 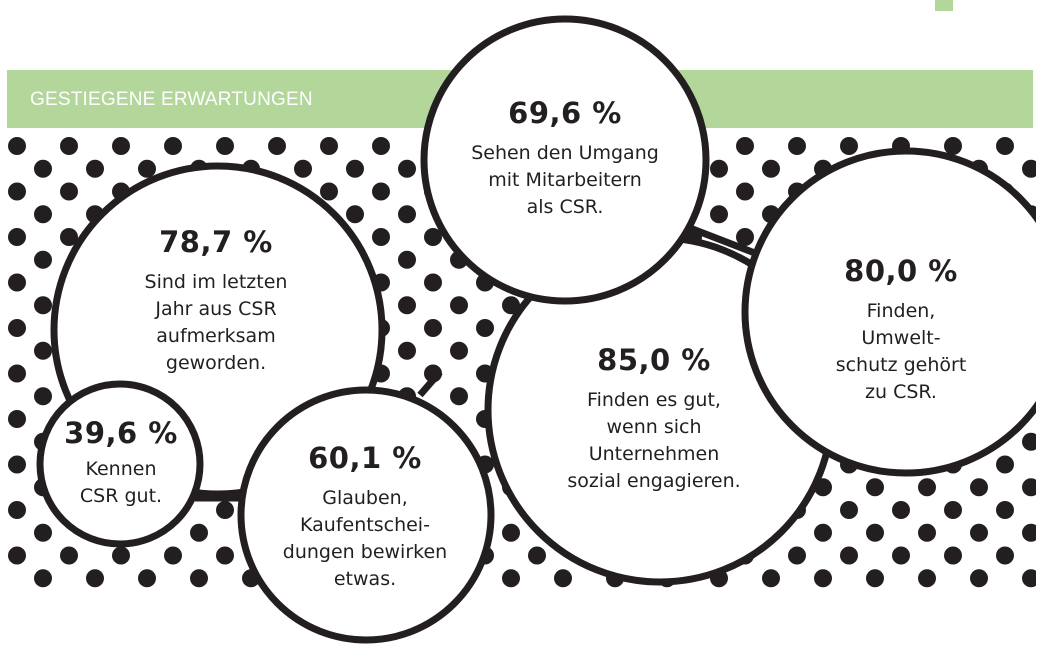 What do you see at coordinates (121, 433) in the screenshot?
I see `bubble-value: 39,6 %` at bounding box center [121, 433].